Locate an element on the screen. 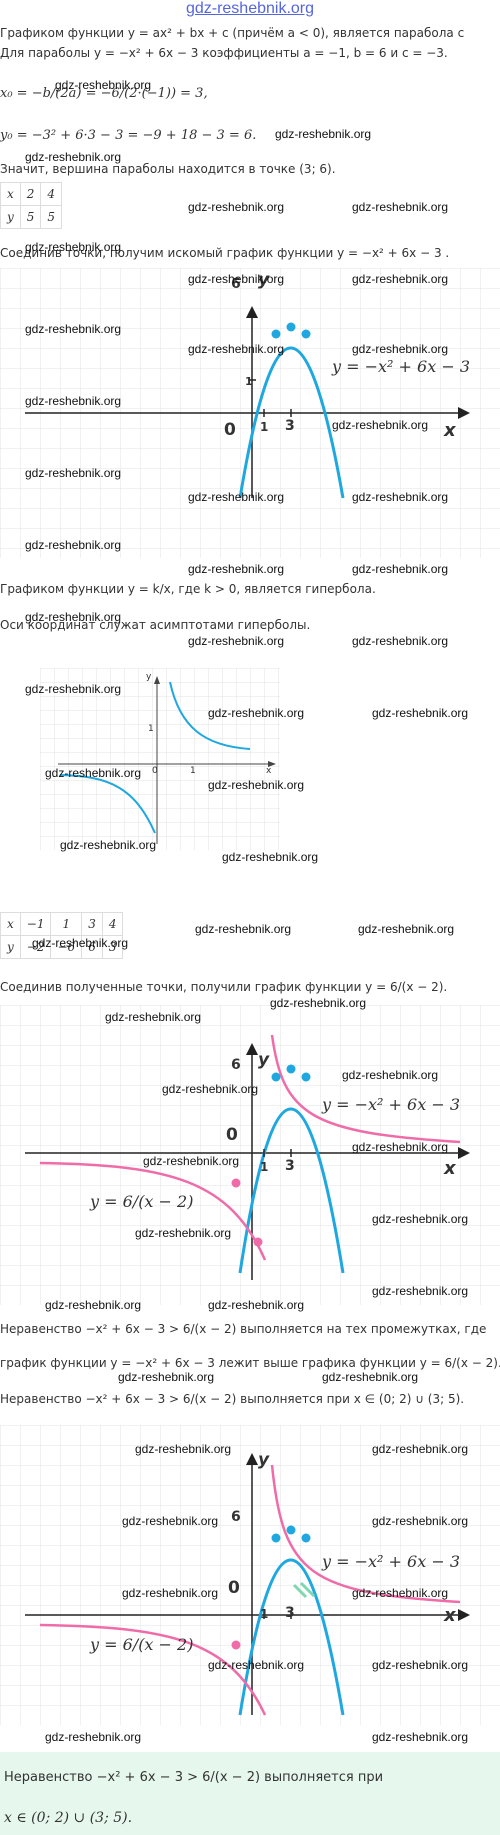 The width and height of the screenshot is (500, 1835). hyperbola-equation: y = 6/(x − 2) is located at coordinates (142, 1644).